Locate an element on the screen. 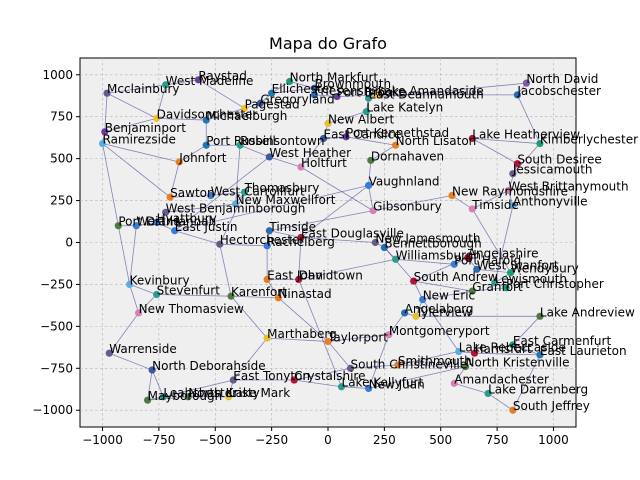 This screenshot has height=480, width=640. node-label: South Jeffrey is located at coordinates (551, 406).